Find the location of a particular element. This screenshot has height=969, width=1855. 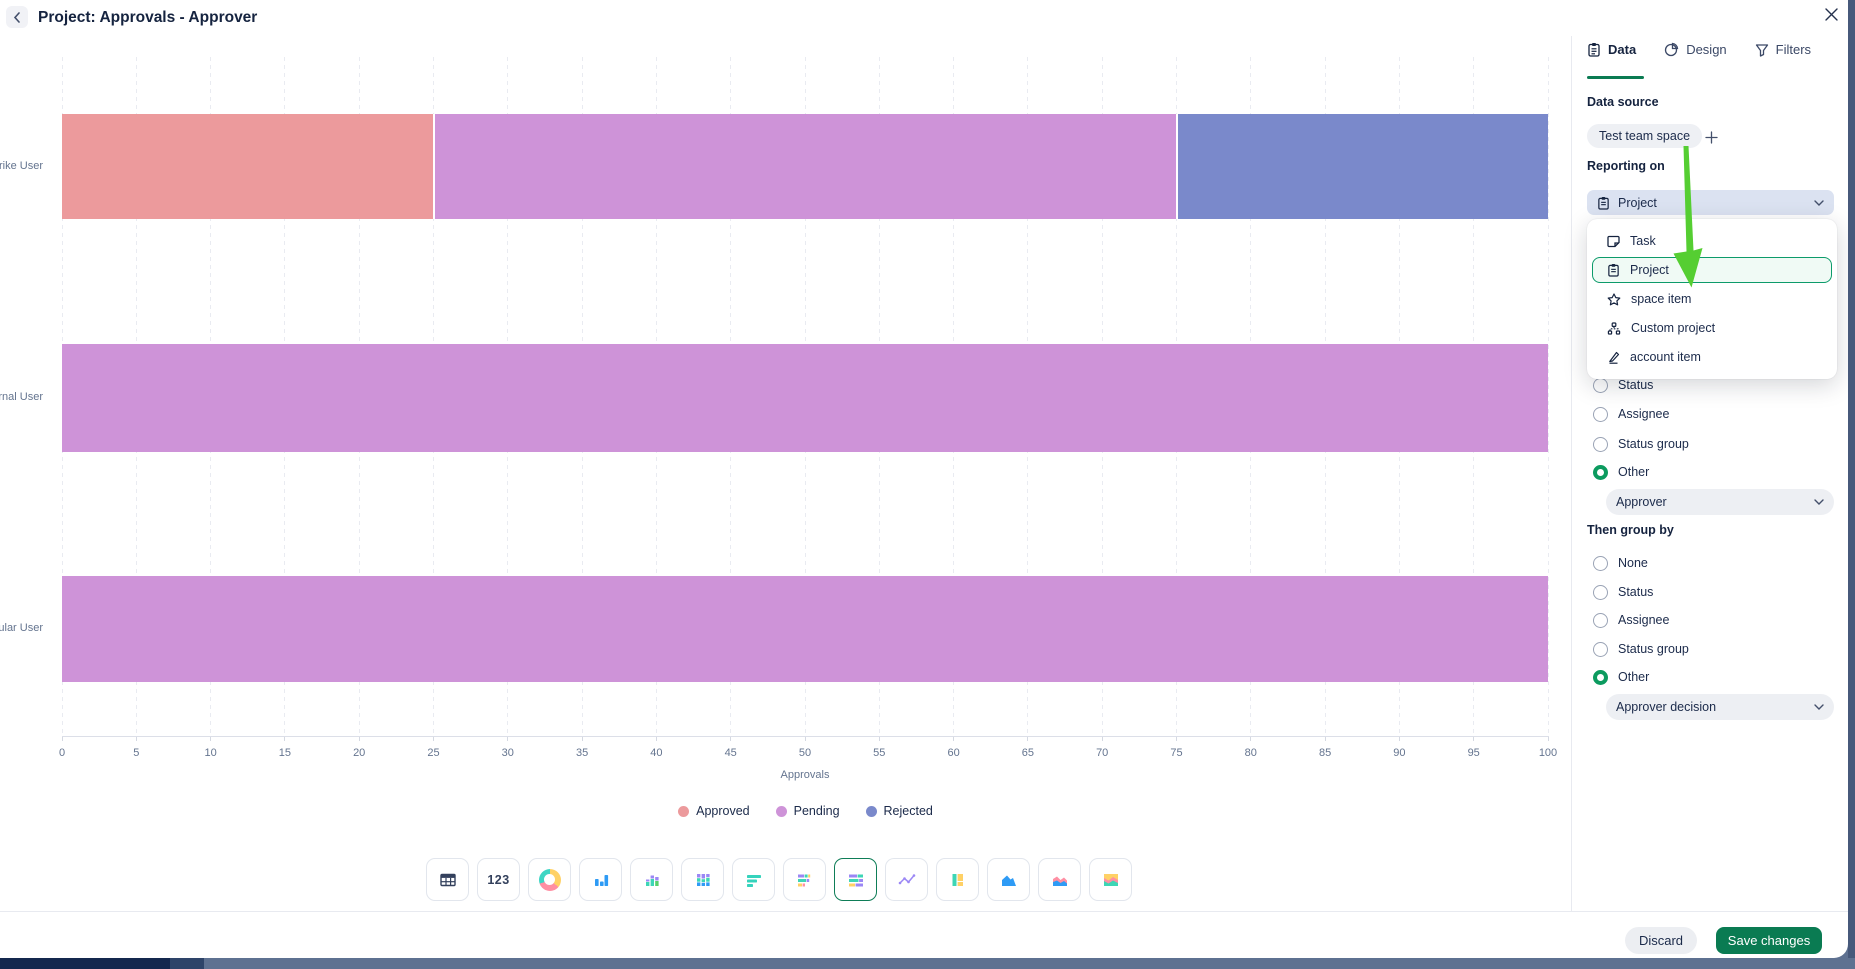

chart-type-area-button is located at coordinates (1008, 879).